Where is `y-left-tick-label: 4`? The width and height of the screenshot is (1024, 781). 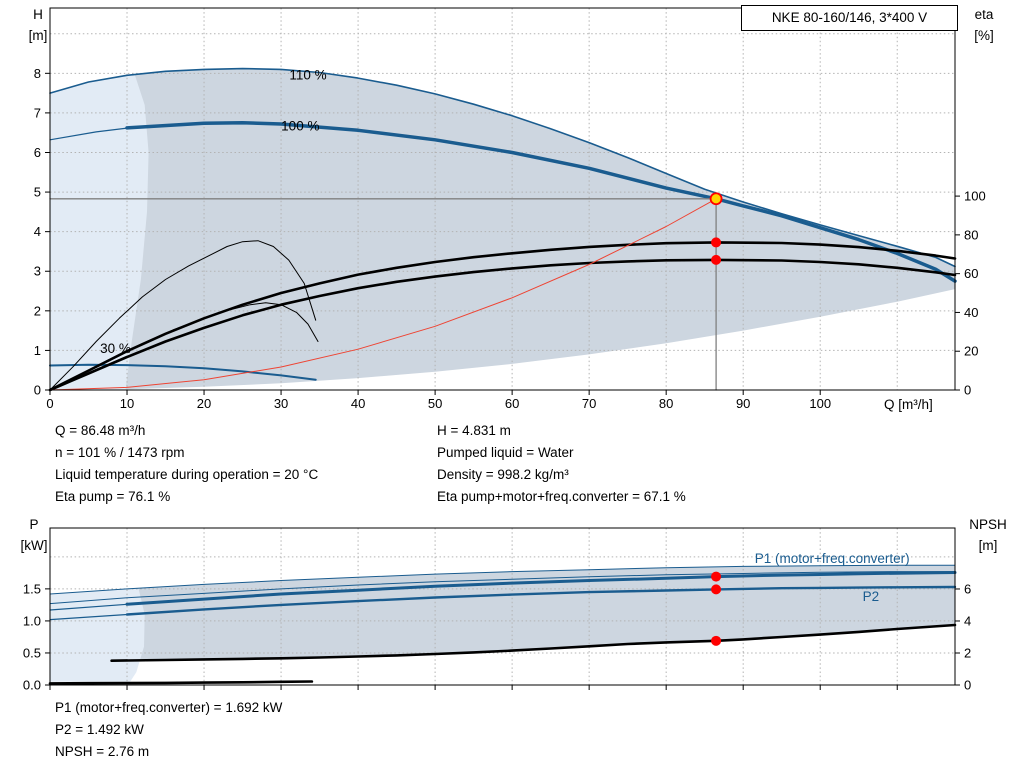
y-left-tick-label: 4 is located at coordinates (37, 231).